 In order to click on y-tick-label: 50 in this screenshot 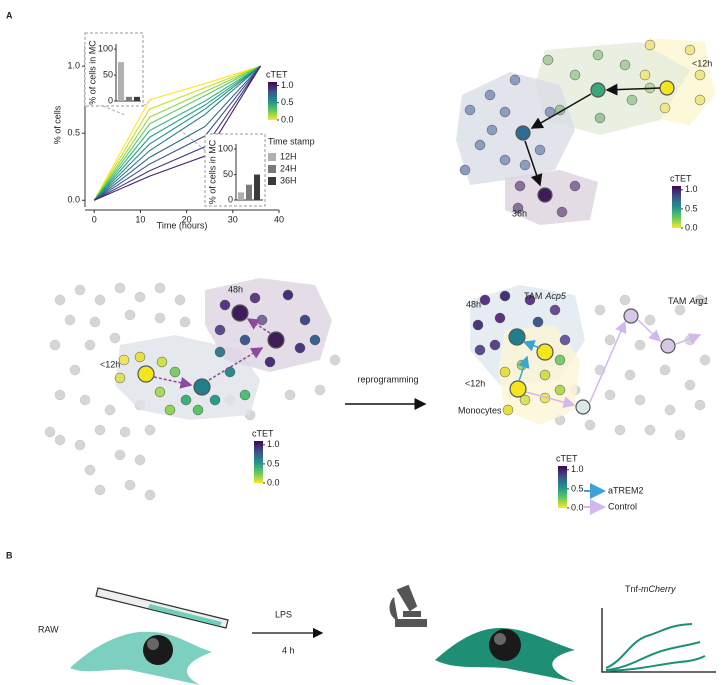, I will do `click(108, 74)`.